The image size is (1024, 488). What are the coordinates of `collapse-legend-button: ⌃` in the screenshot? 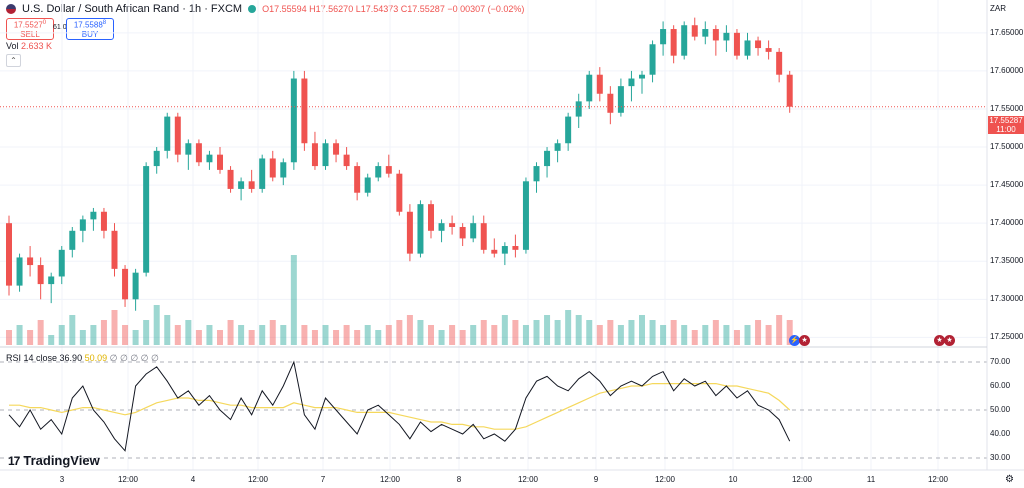 It's located at (13, 60).